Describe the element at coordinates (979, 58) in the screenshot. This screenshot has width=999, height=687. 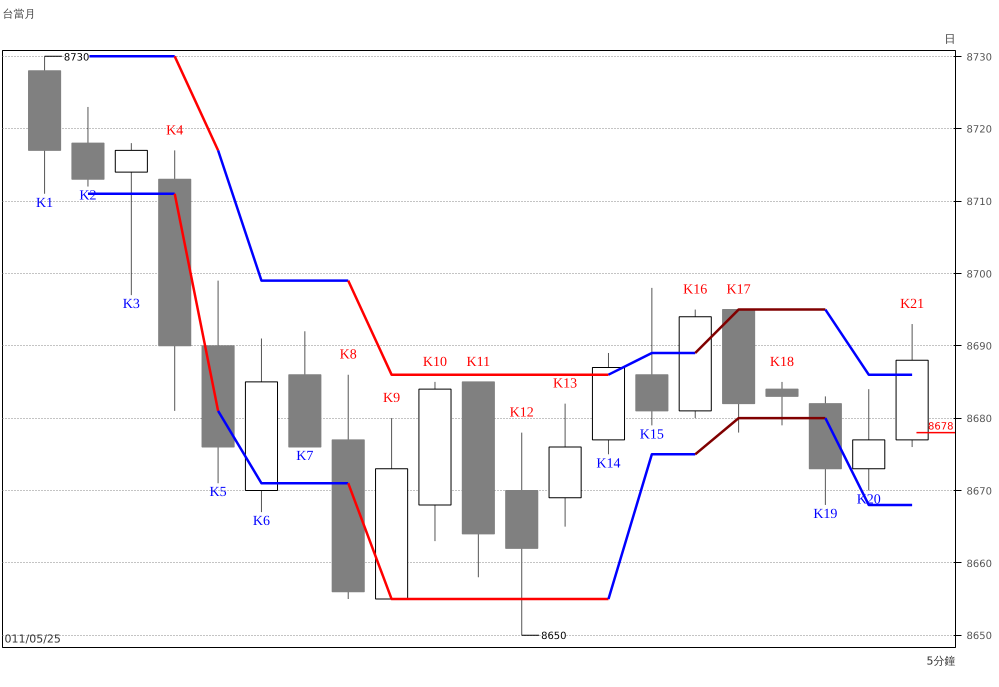
I see `y-tick-label: 8730` at that location.